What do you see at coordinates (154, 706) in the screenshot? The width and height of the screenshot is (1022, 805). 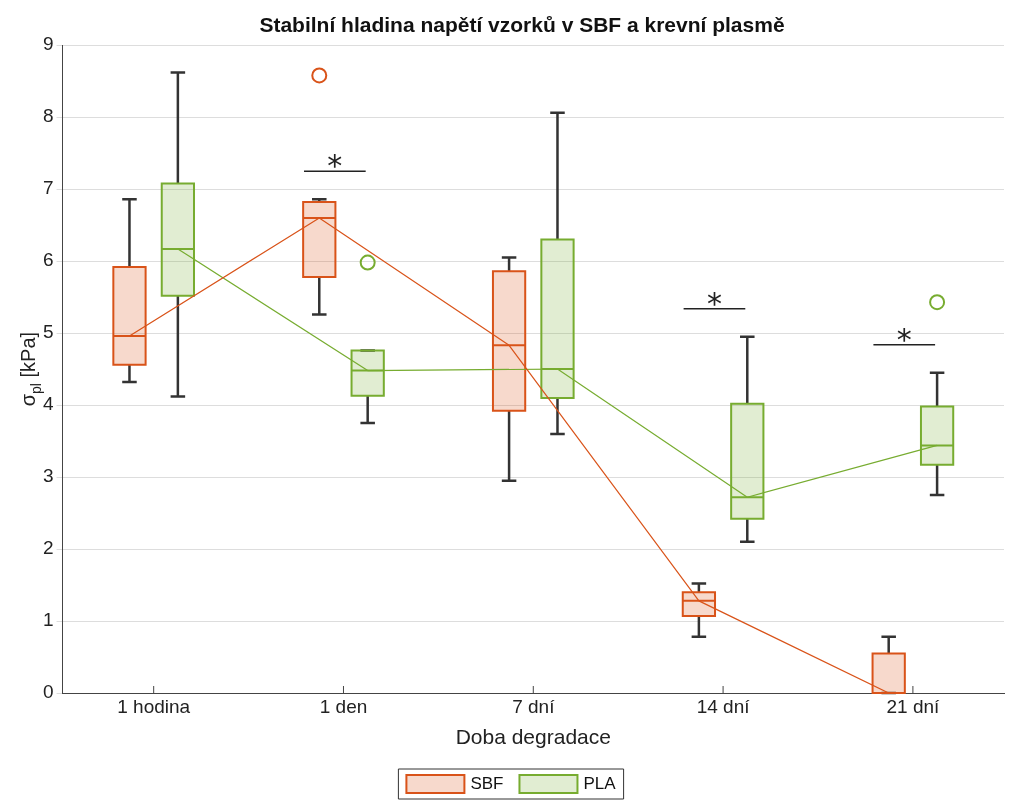 I see `x-tick-label: 1 hodina` at bounding box center [154, 706].